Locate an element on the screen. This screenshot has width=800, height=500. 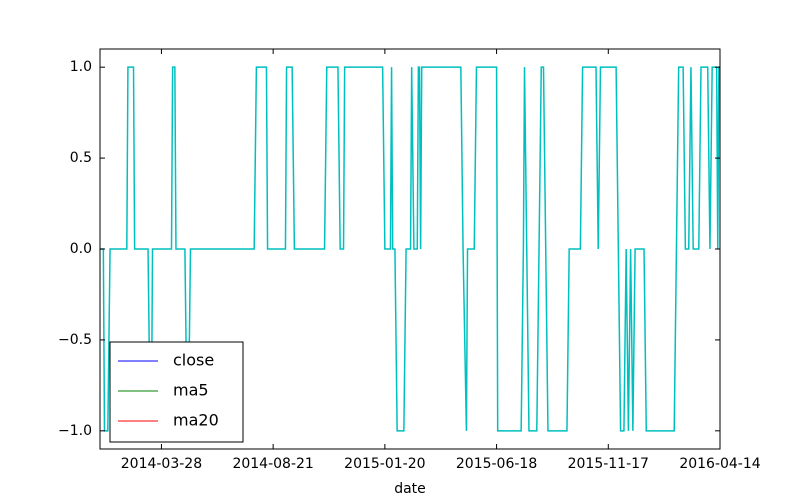
y-tick-label: 0.5 is located at coordinates (81, 158).